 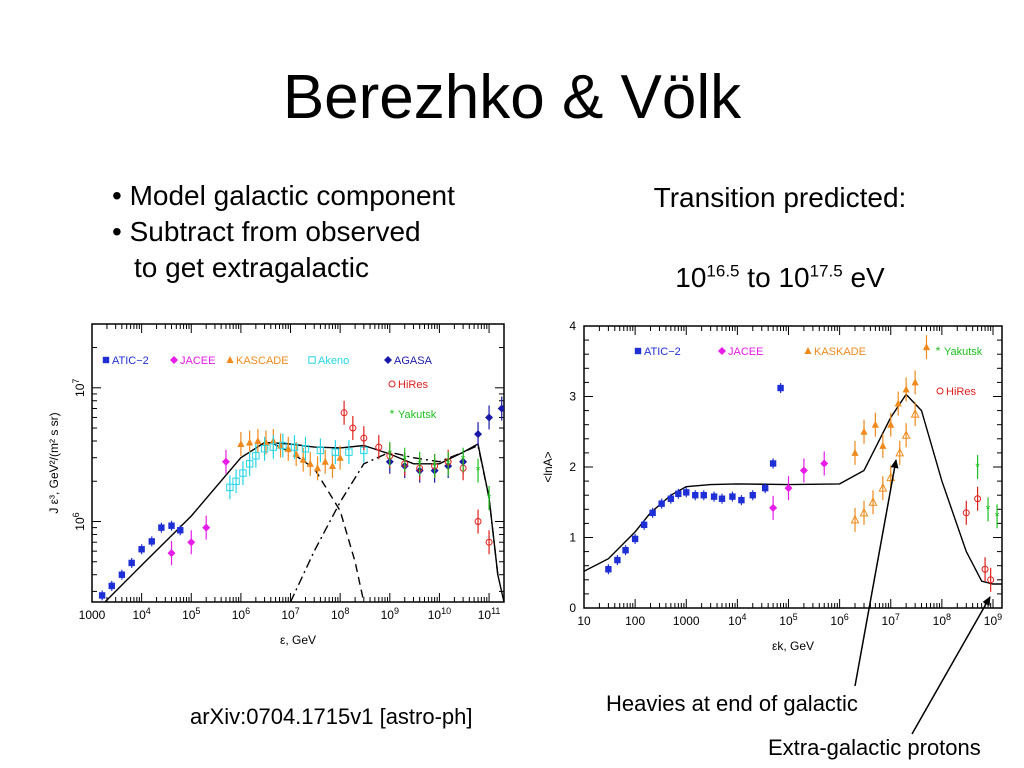 What do you see at coordinates (839, 620) in the screenshot?
I see `x-tick-label: 10⁶` at bounding box center [839, 620].